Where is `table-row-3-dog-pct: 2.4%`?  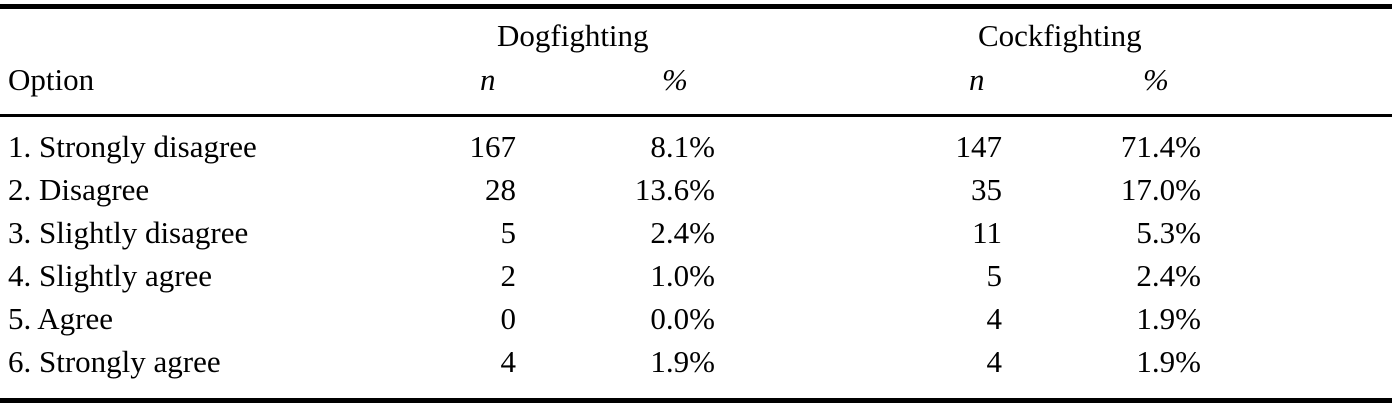
table-row-3-dog-pct: 2.4% is located at coordinates (682, 232).